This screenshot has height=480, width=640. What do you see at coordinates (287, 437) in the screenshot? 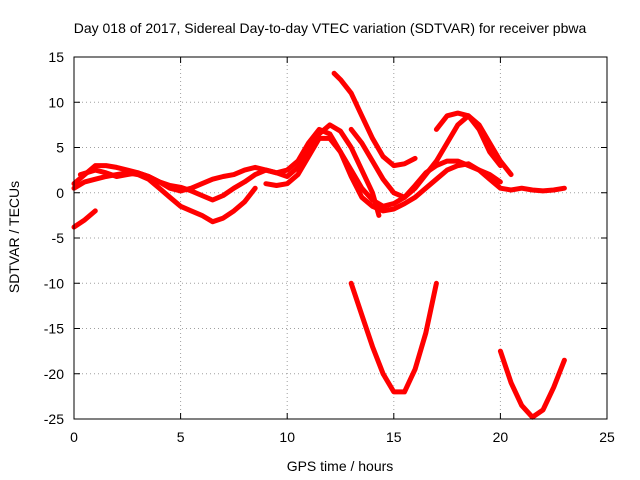
I see `x-tick-label: 10` at bounding box center [287, 437].